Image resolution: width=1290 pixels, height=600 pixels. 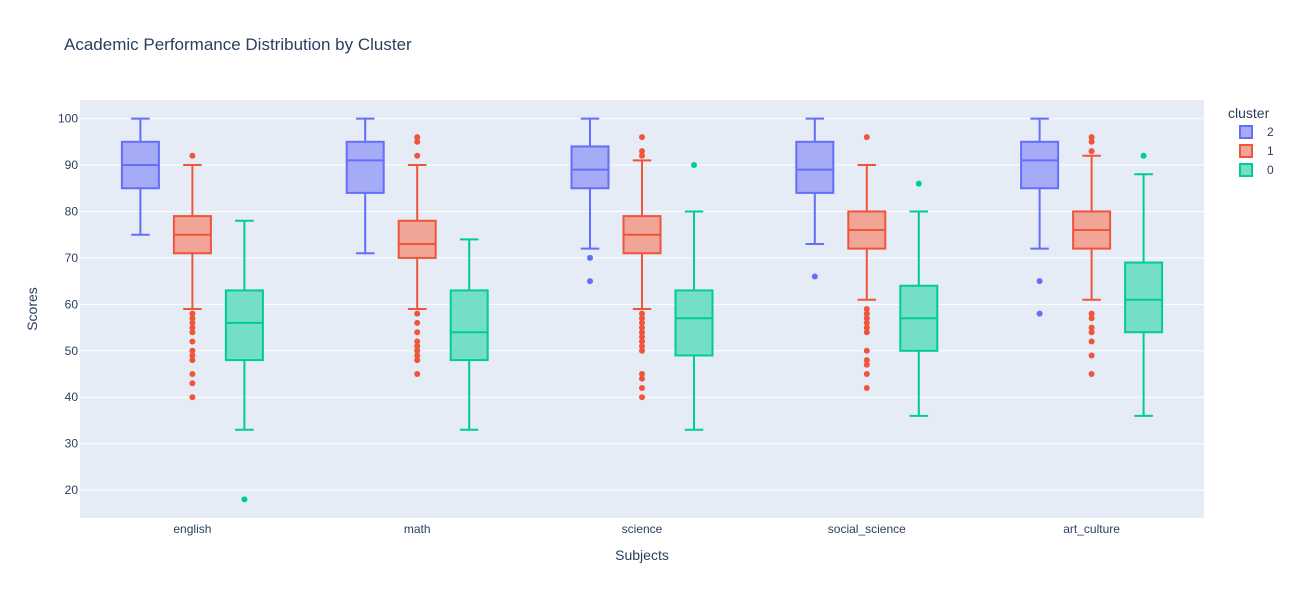 I want to click on y-tick-label: 80, so click(x=72, y=211).